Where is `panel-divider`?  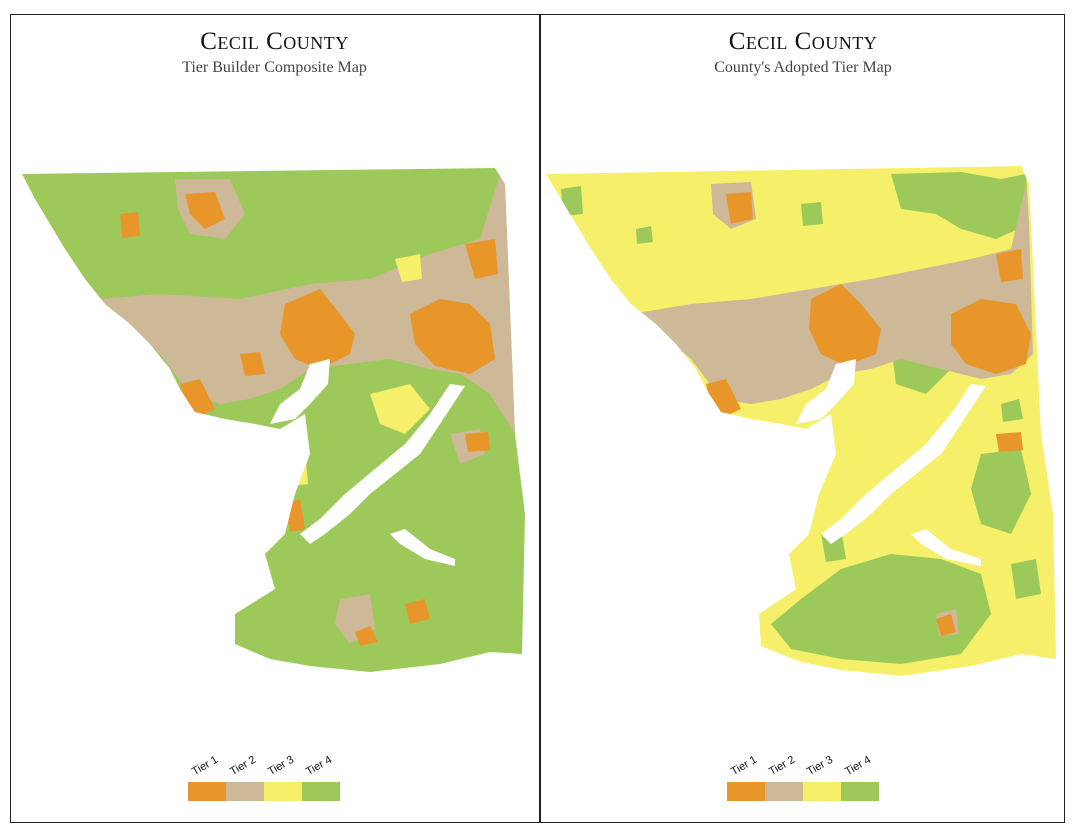
panel-divider is located at coordinates (540, 418).